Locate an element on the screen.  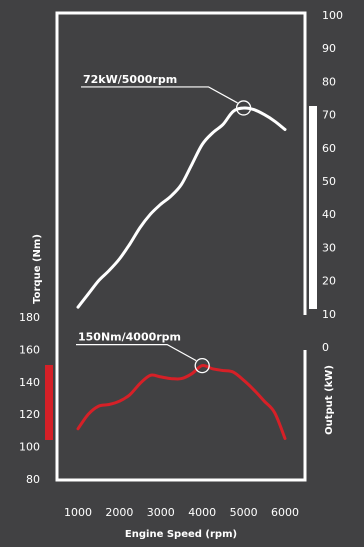
x-tick-label: 3000 is located at coordinates (161, 512).